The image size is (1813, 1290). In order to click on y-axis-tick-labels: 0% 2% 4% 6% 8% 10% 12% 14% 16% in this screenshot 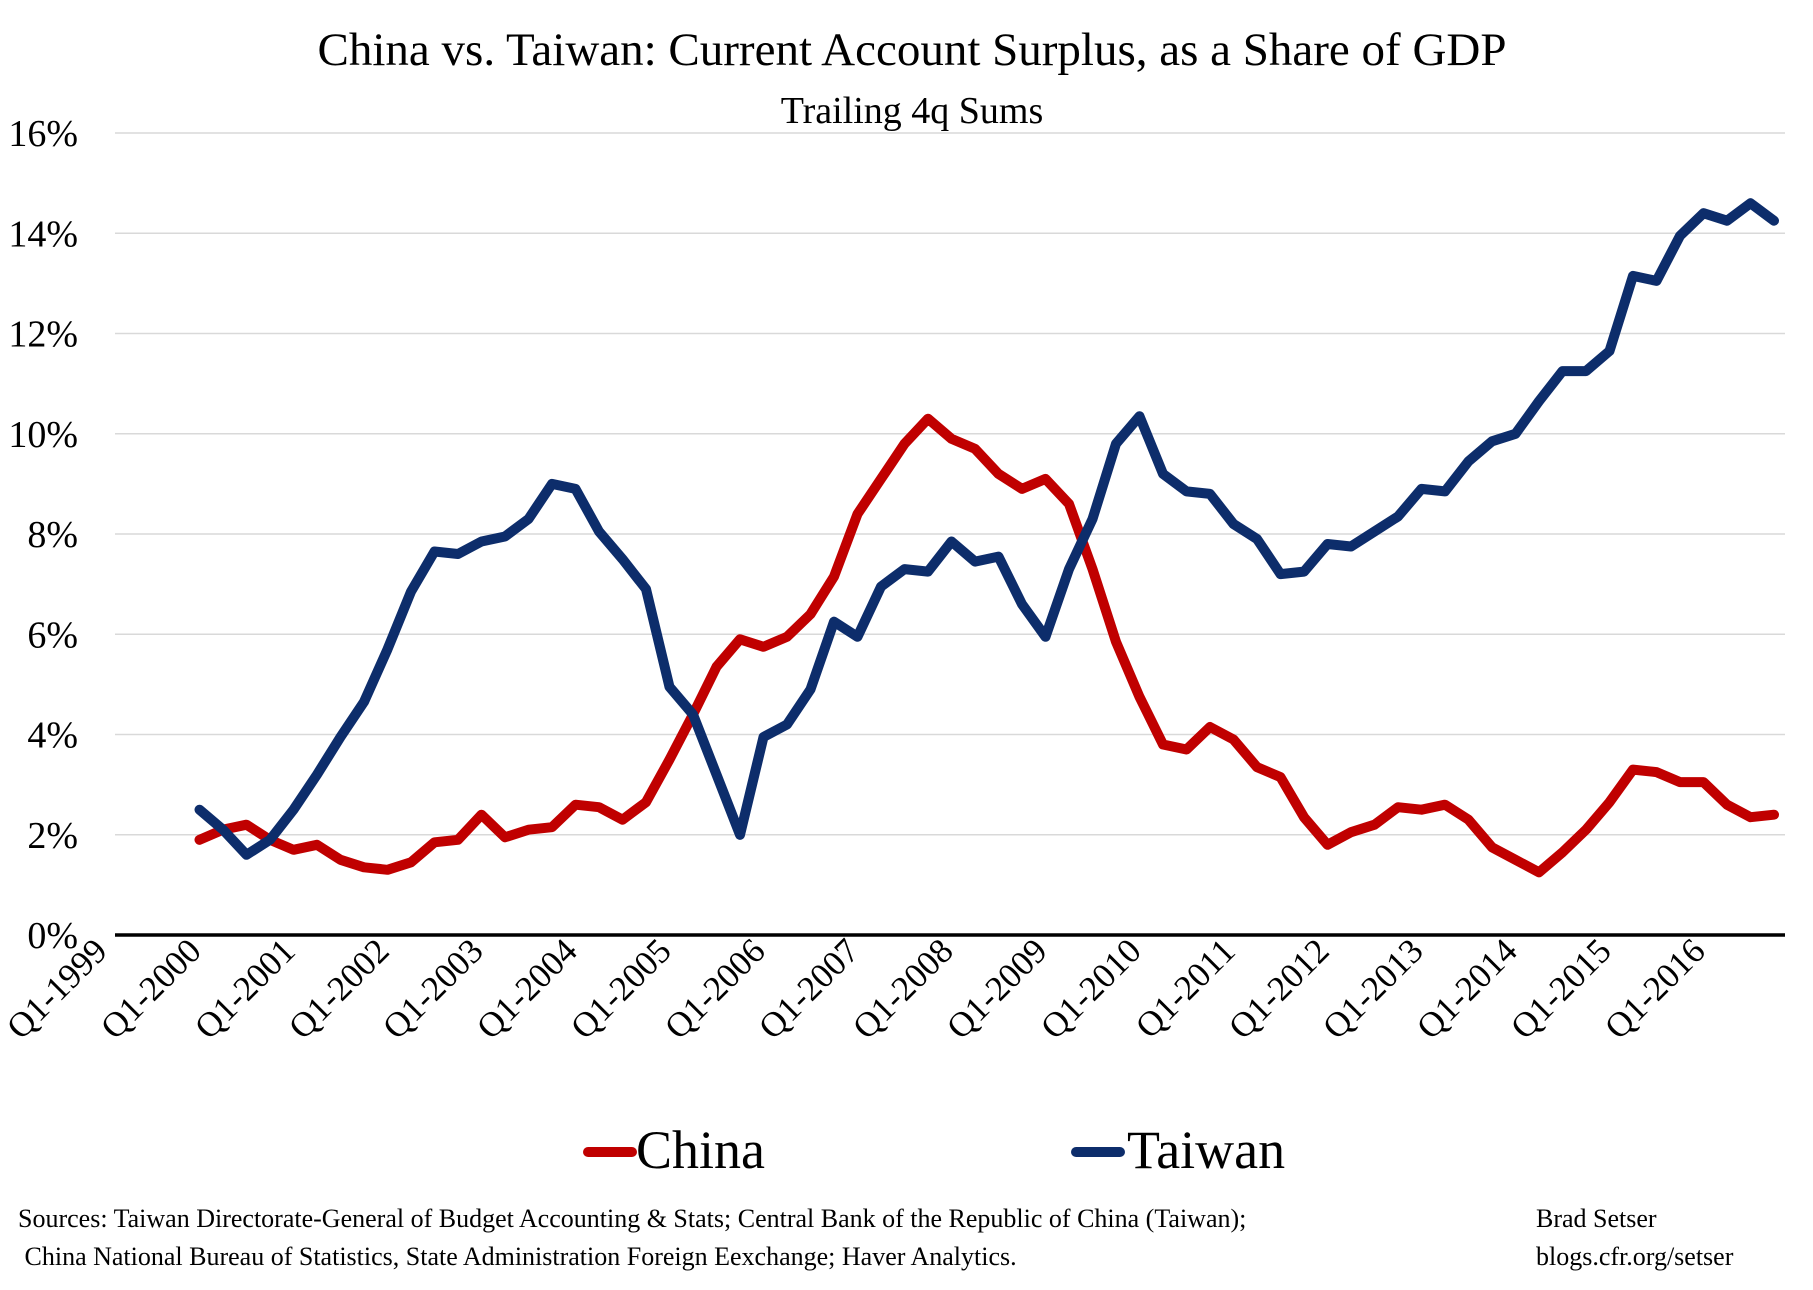, I will do `click(43, 535)`.